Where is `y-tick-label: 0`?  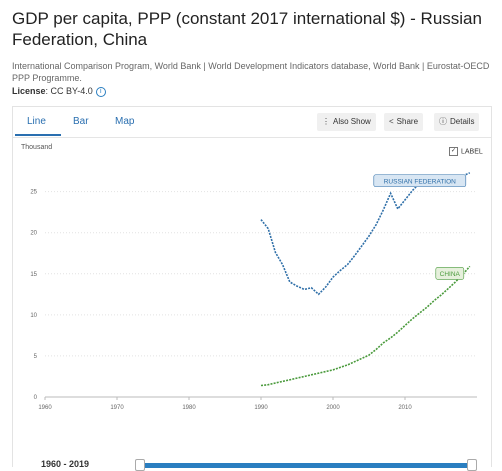
y-tick-label: 0 is located at coordinates (36, 398).